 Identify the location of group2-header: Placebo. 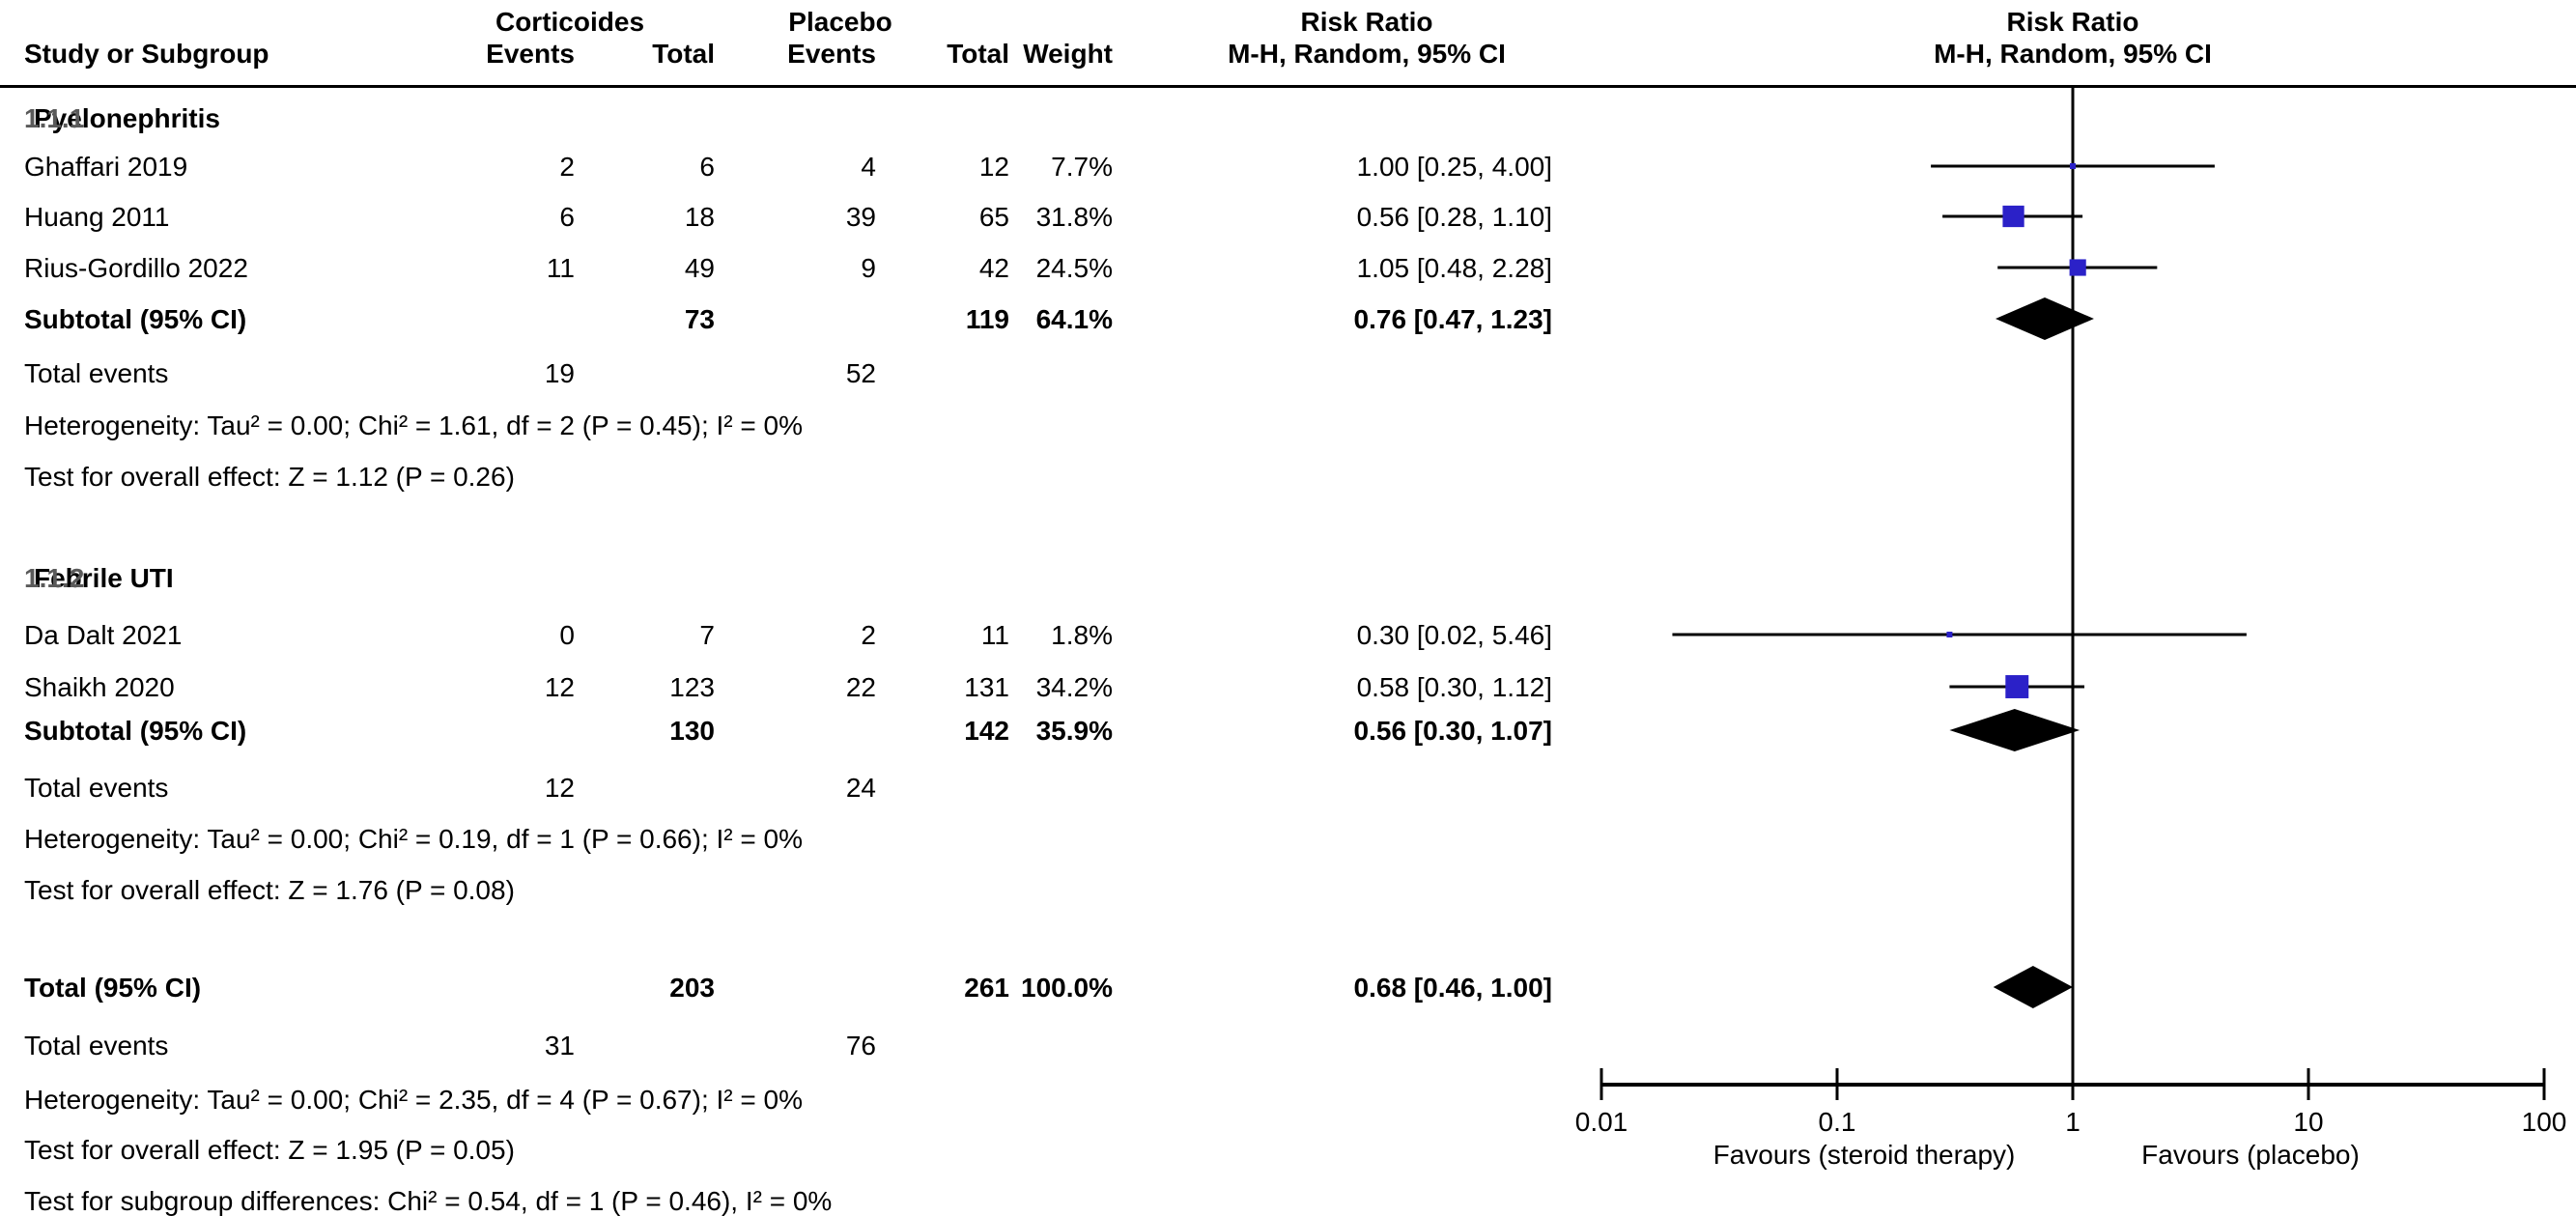
(840, 22).